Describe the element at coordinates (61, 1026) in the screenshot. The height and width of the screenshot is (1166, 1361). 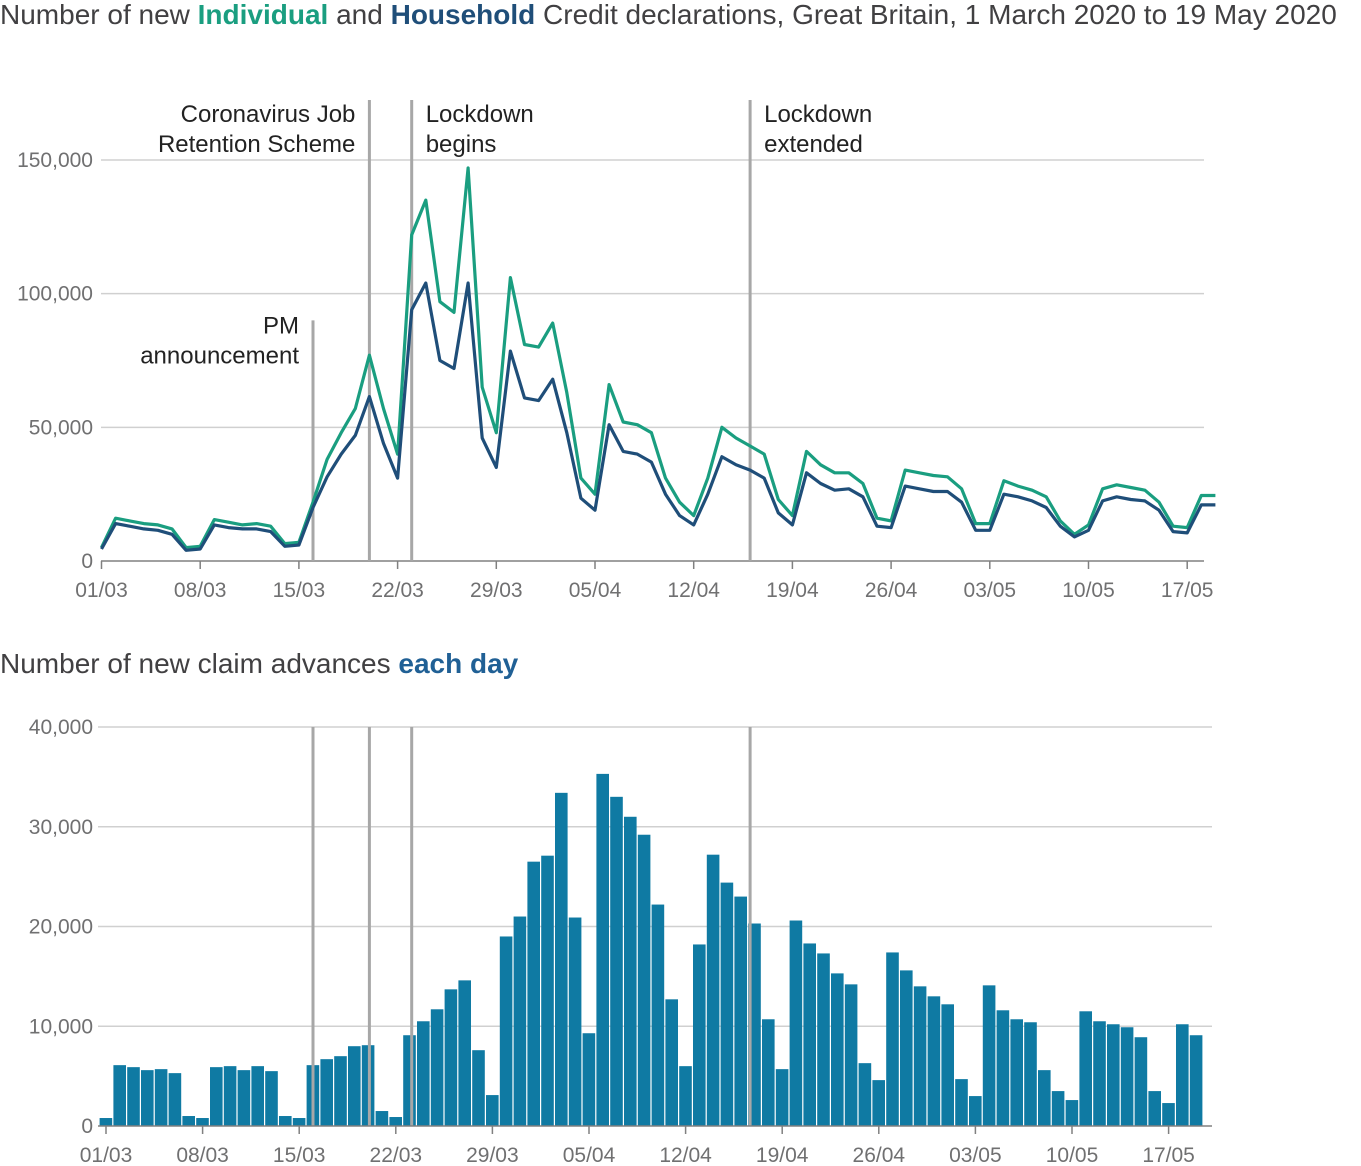
I see `y-tick-label: 10,000` at that location.